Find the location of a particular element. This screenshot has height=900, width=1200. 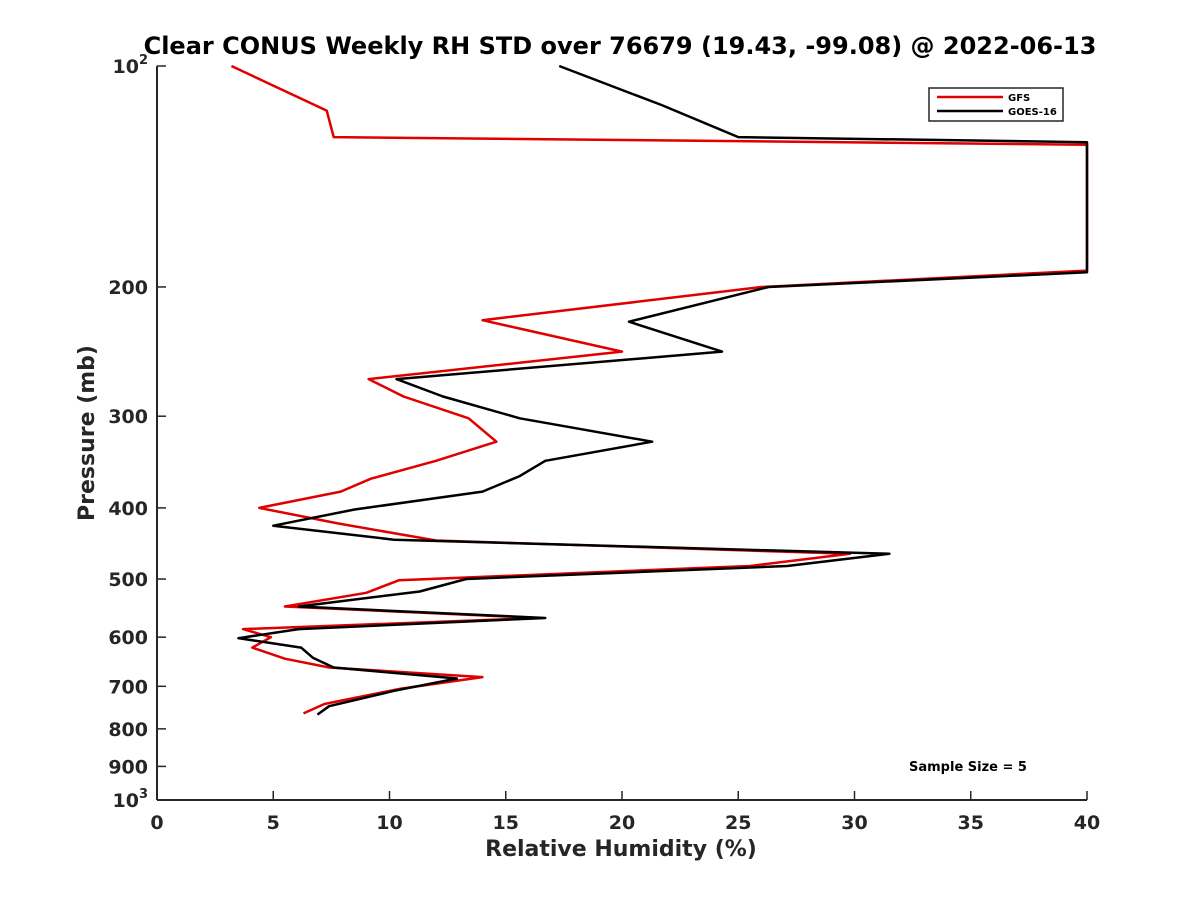

y-ticks: 10² 200 300 400 500 600 700 800 900 10³ is located at coordinates (137, 432).